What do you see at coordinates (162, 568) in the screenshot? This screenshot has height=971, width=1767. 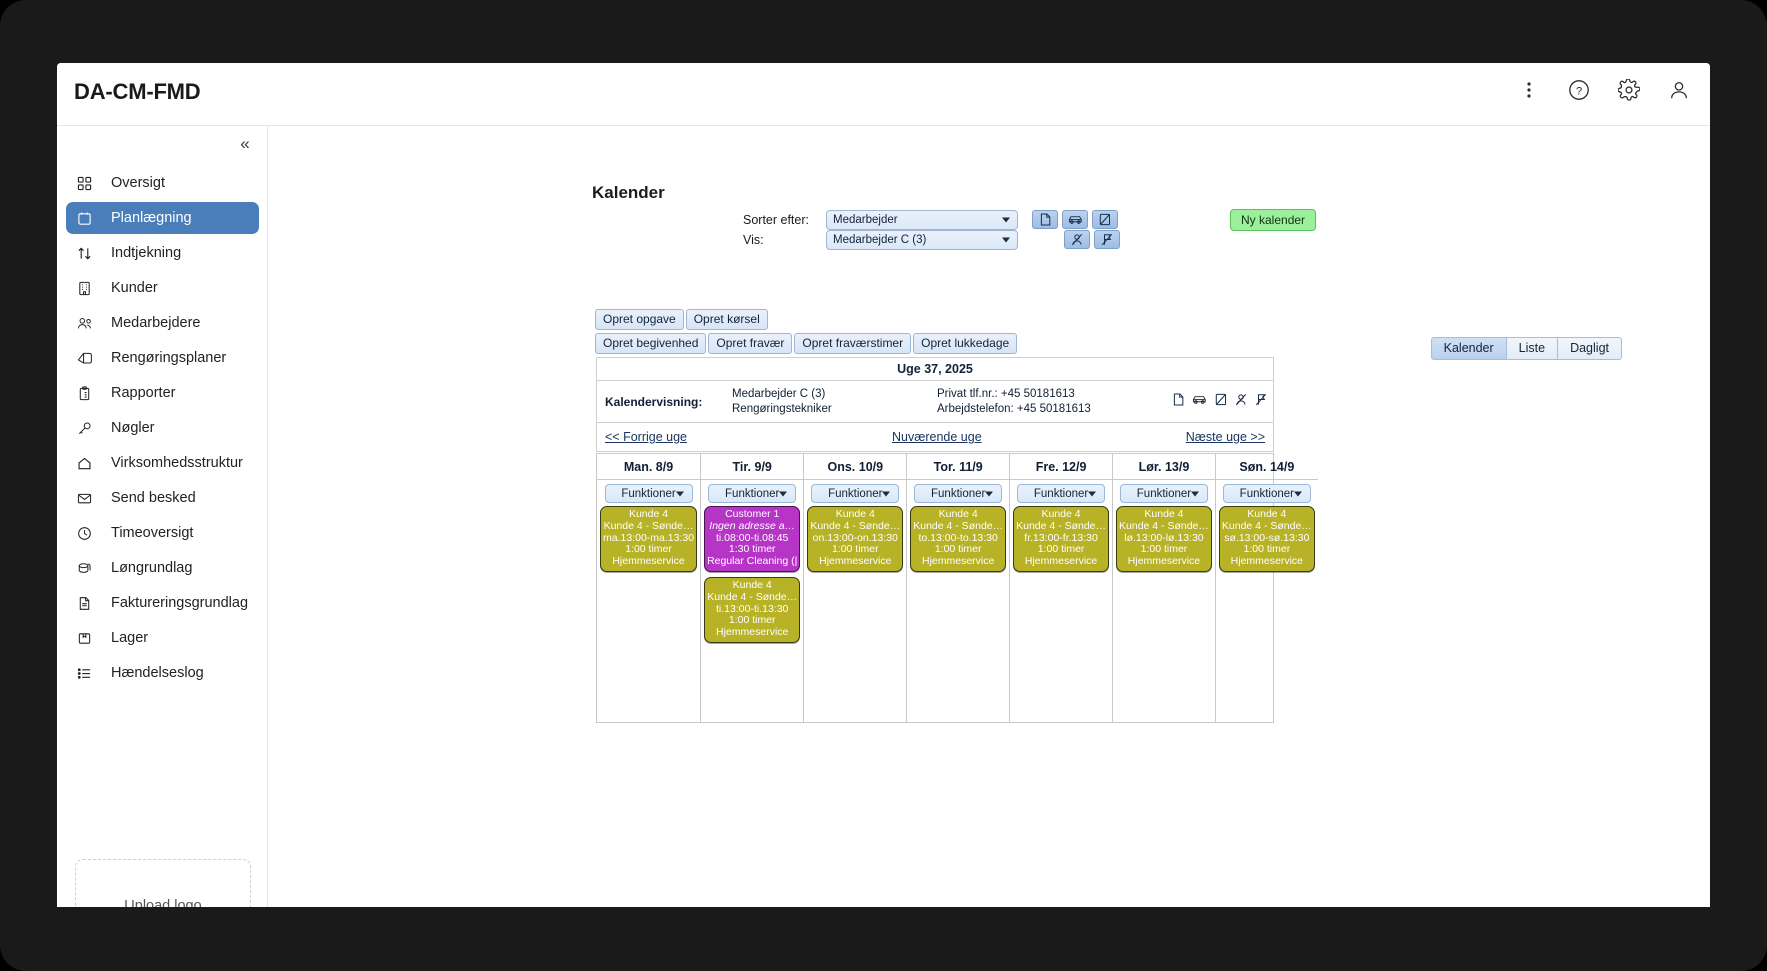 I see `sidebar-item-loengrundlag: Løngrundlag` at bounding box center [162, 568].